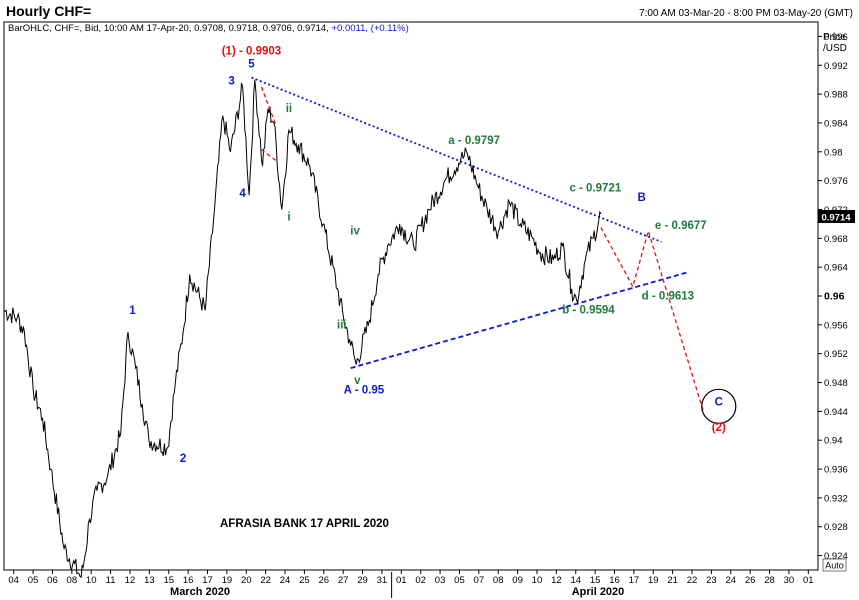 The image size is (859, 600). I want to click on x-tick-label: 29, so click(362, 580).